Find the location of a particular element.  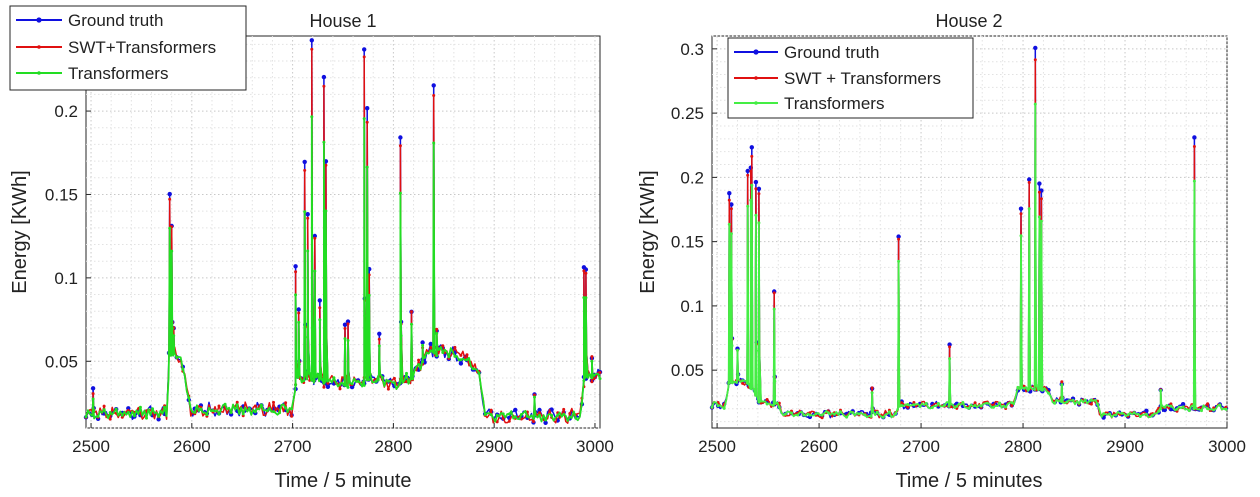

x-tick-label: 2700 is located at coordinates (921, 446).